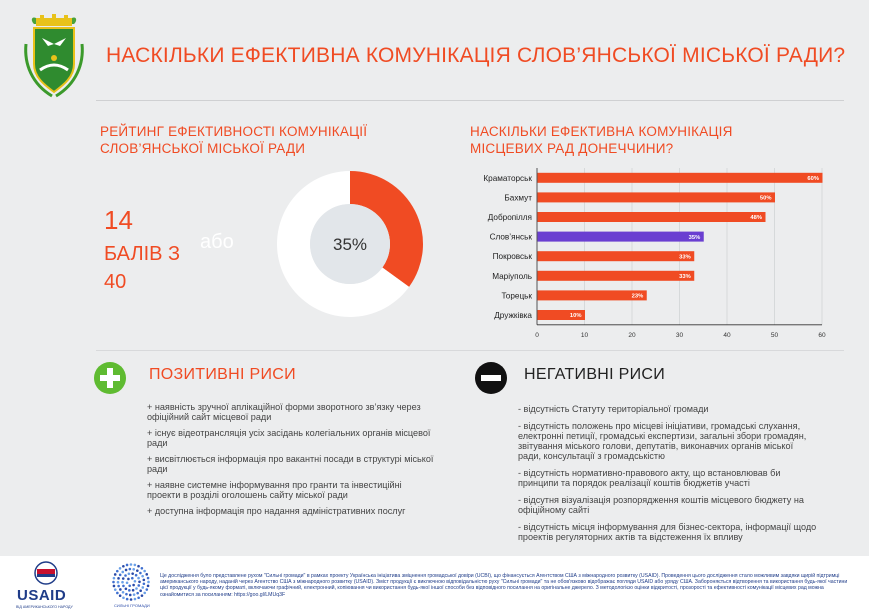 The width and height of the screenshot is (869, 615). What do you see at coordinates (638, 297) in the screenshot?
I see `bar-value-label: 23%` at bounding box center [638, 297].